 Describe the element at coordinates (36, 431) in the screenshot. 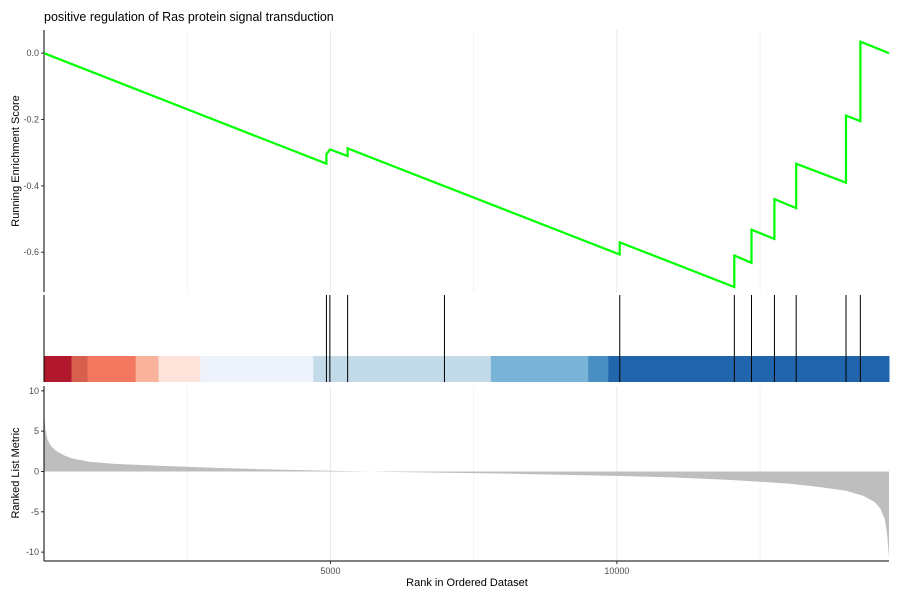

I see `metric-y-tick-label: 5` at that location.